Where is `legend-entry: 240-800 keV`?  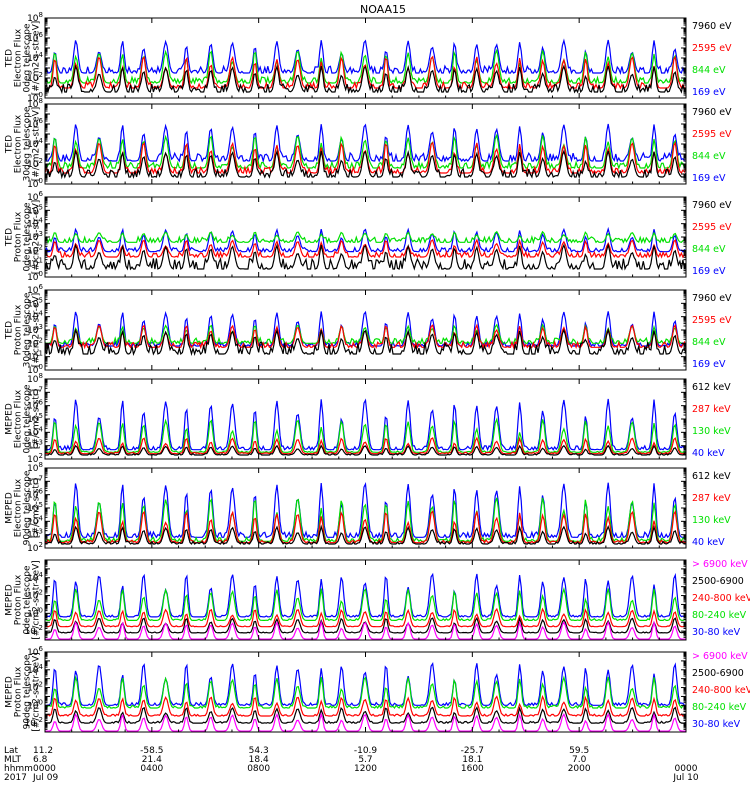
legend-entry: 240-800 keV is located at coordinates (721, 598).